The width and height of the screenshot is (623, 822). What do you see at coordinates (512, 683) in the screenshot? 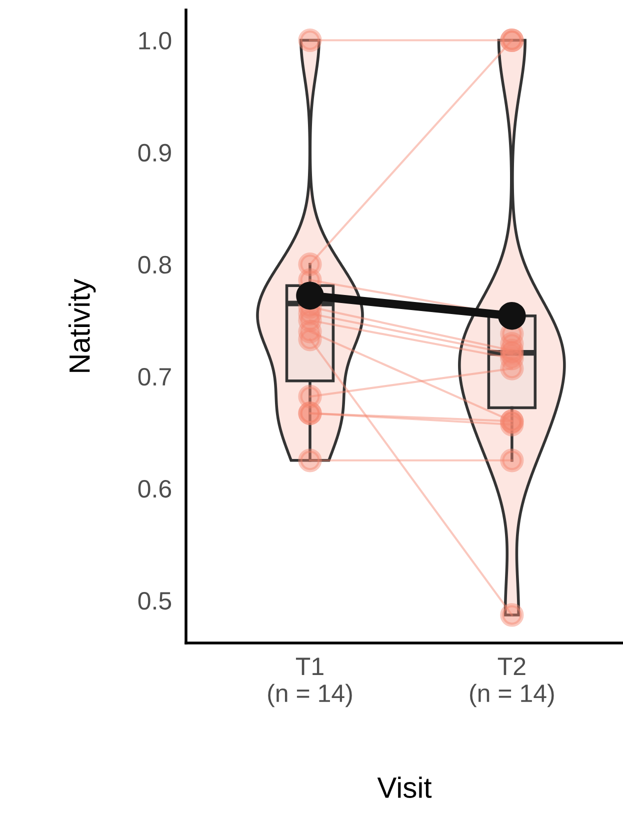
I see `x-tick-label: T2 (n = 14)` at bounding box center [512, 683].